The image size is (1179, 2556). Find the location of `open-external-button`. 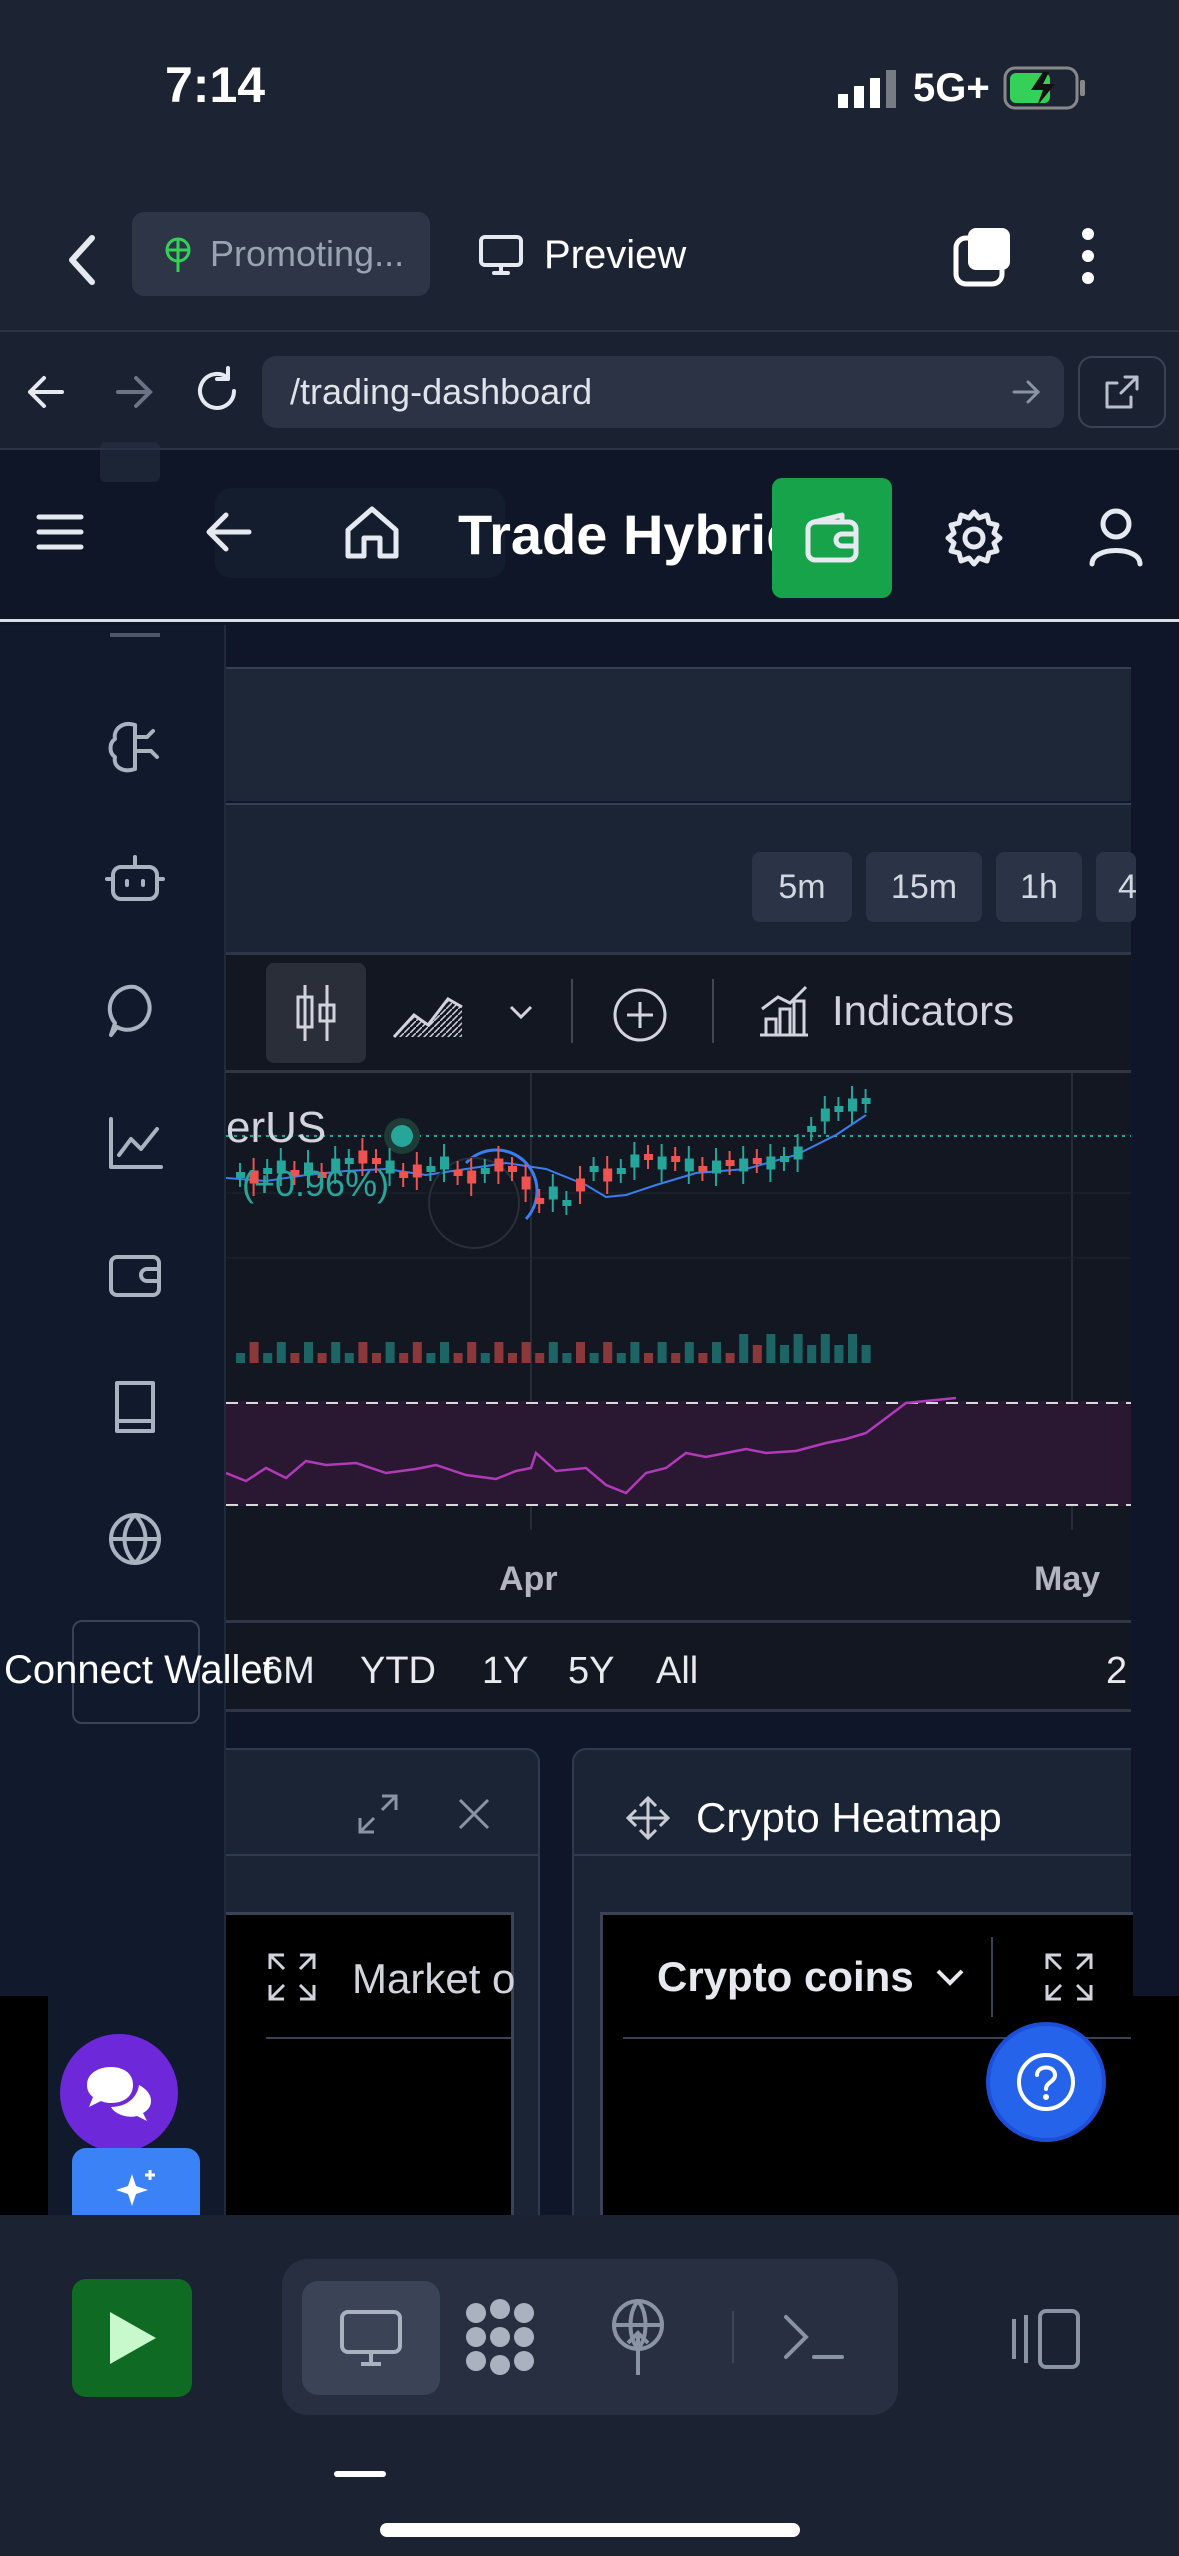

open-external-button is located at coordinates (1122, 392).